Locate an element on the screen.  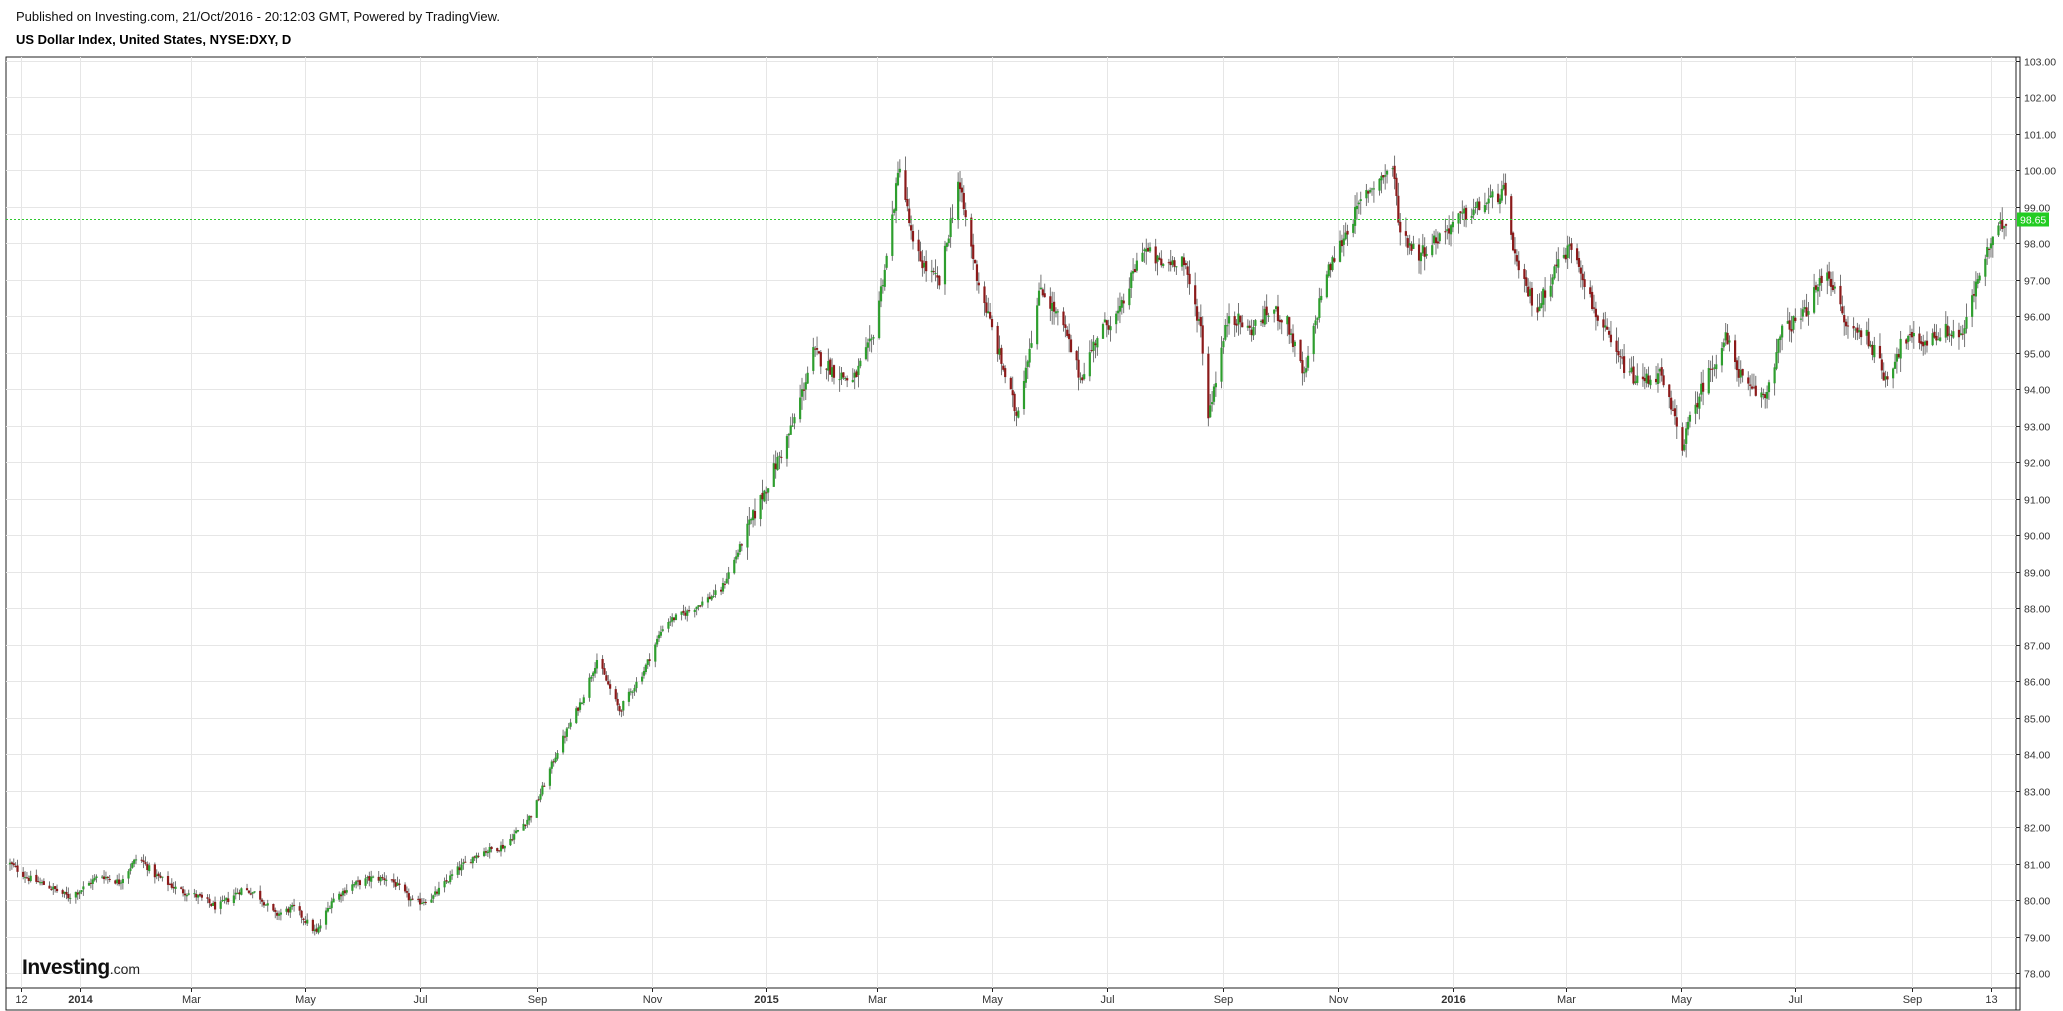
y-tick-label: 79.00 is located at coordinates (2037, 939).